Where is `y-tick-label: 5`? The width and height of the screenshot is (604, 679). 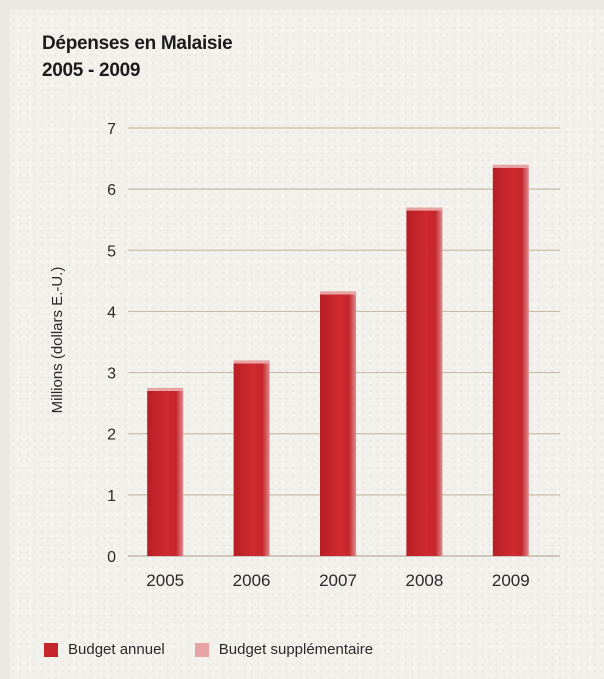
y-tick-label: 5 is located at coordinates (111, 251).